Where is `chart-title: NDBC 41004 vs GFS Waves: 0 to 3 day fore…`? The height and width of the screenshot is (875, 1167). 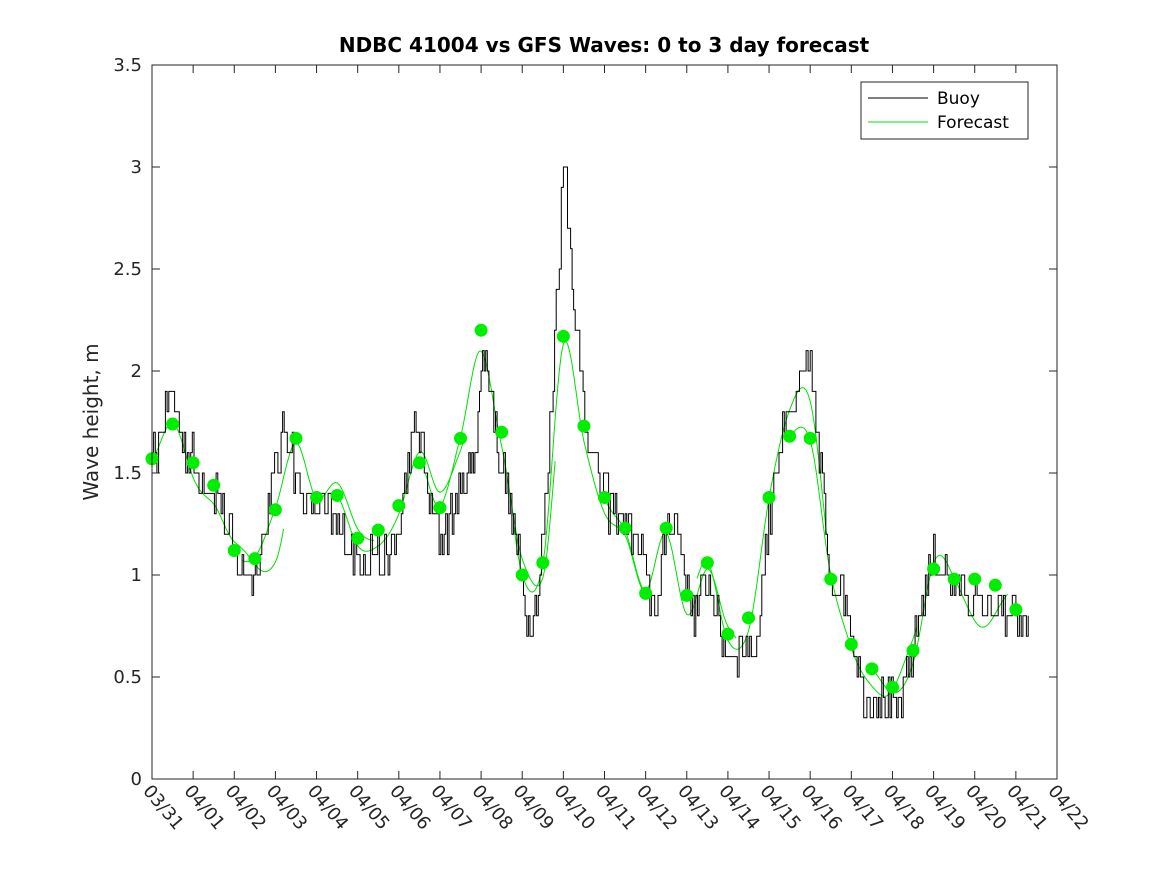 chart-title: NDBC 41004 vs GFS Waves: 0 to 3 day fore… is located at coordinates (604, 45).